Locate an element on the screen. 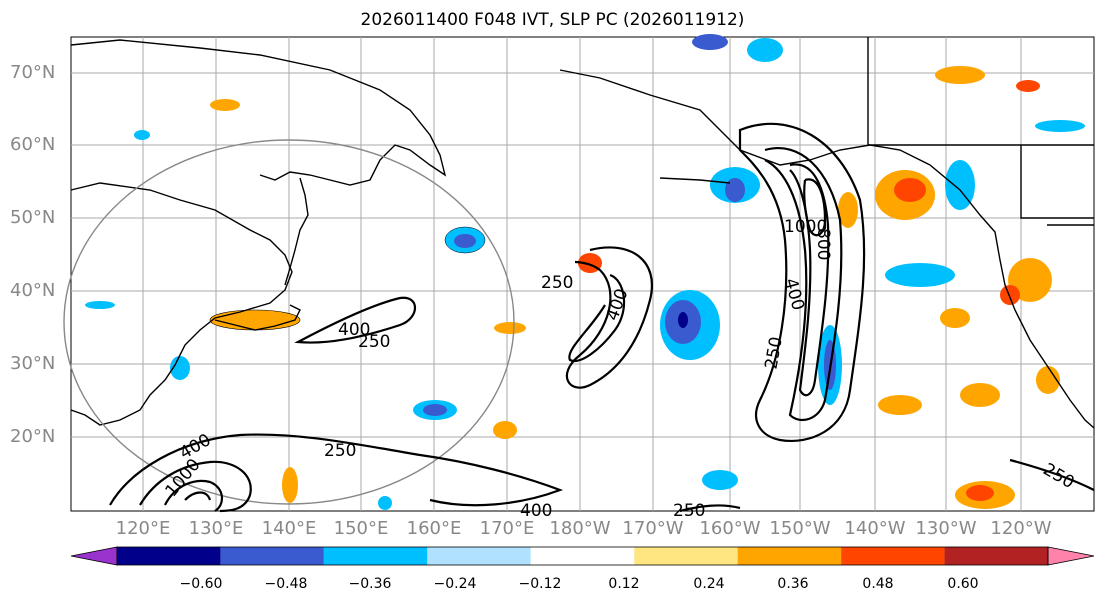 This screenshot has width=1105, height=604. lat-label: 50°N is located at coordinates (33, 217).